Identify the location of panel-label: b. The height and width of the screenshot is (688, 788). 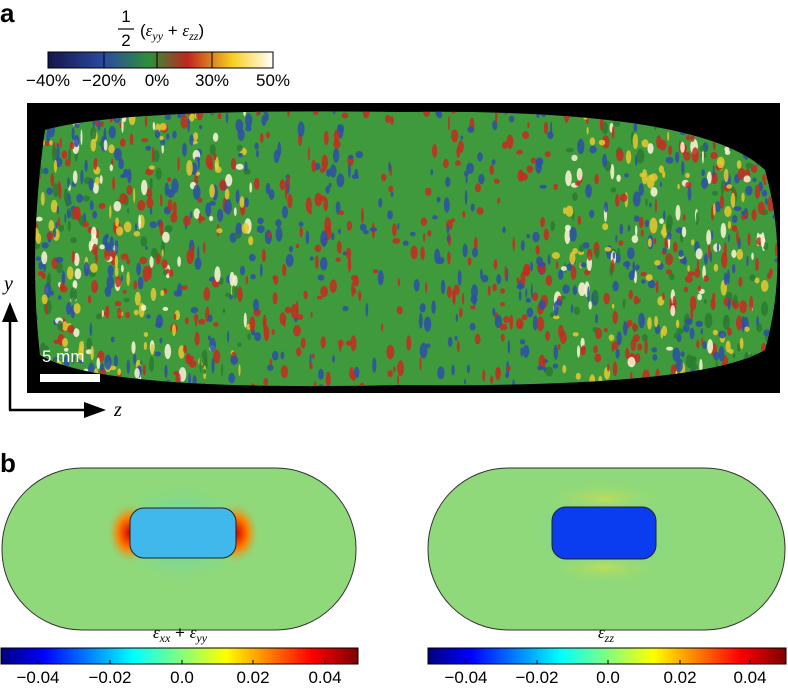
(8, 463).